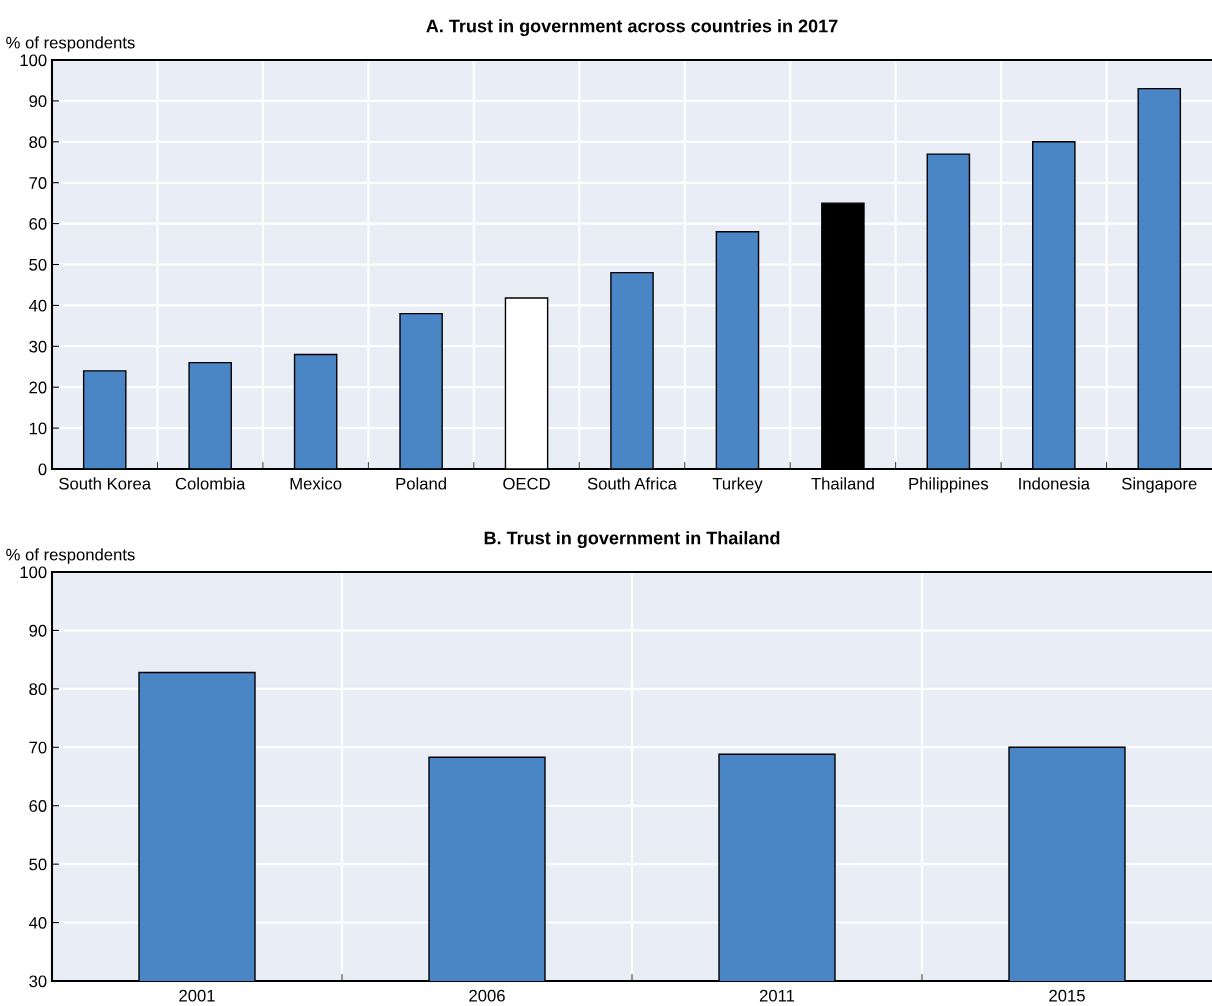 Image resolution: width=1212 pixels, height=1006 pixels. Describe the element at coordinates (1067, 995) in the screenshot. I see `x-tick-label: 2015` at that location.